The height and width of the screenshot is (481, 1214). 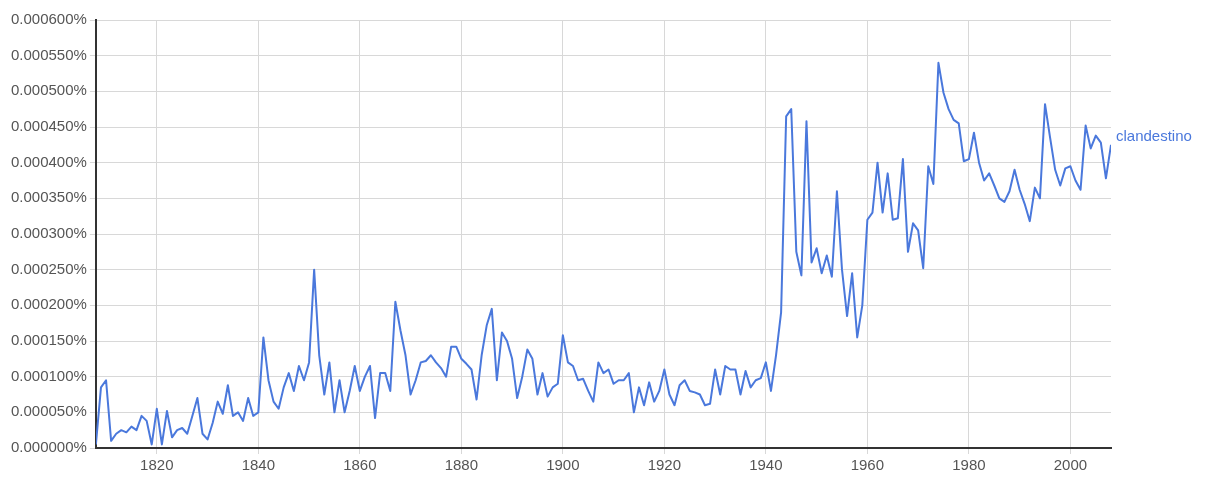 What do you see at coordinates (1070, 465) in the screenshot?
I see `x-tick-label: 2000` at bounding box center [1070, 465].